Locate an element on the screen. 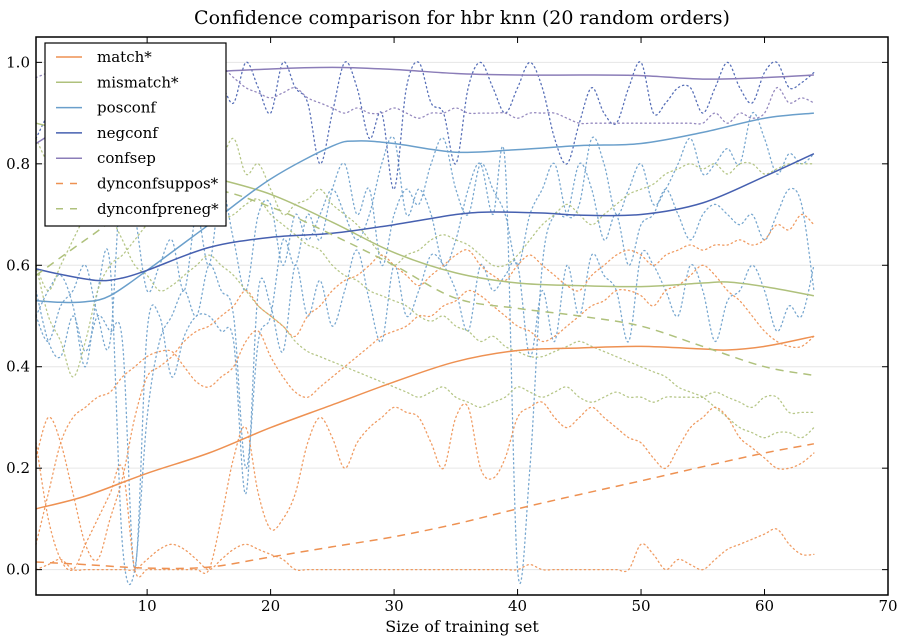 This screenshot has width=906, height=644. legend-label: dynconfsuppos* is located at coordinates (158, 184).